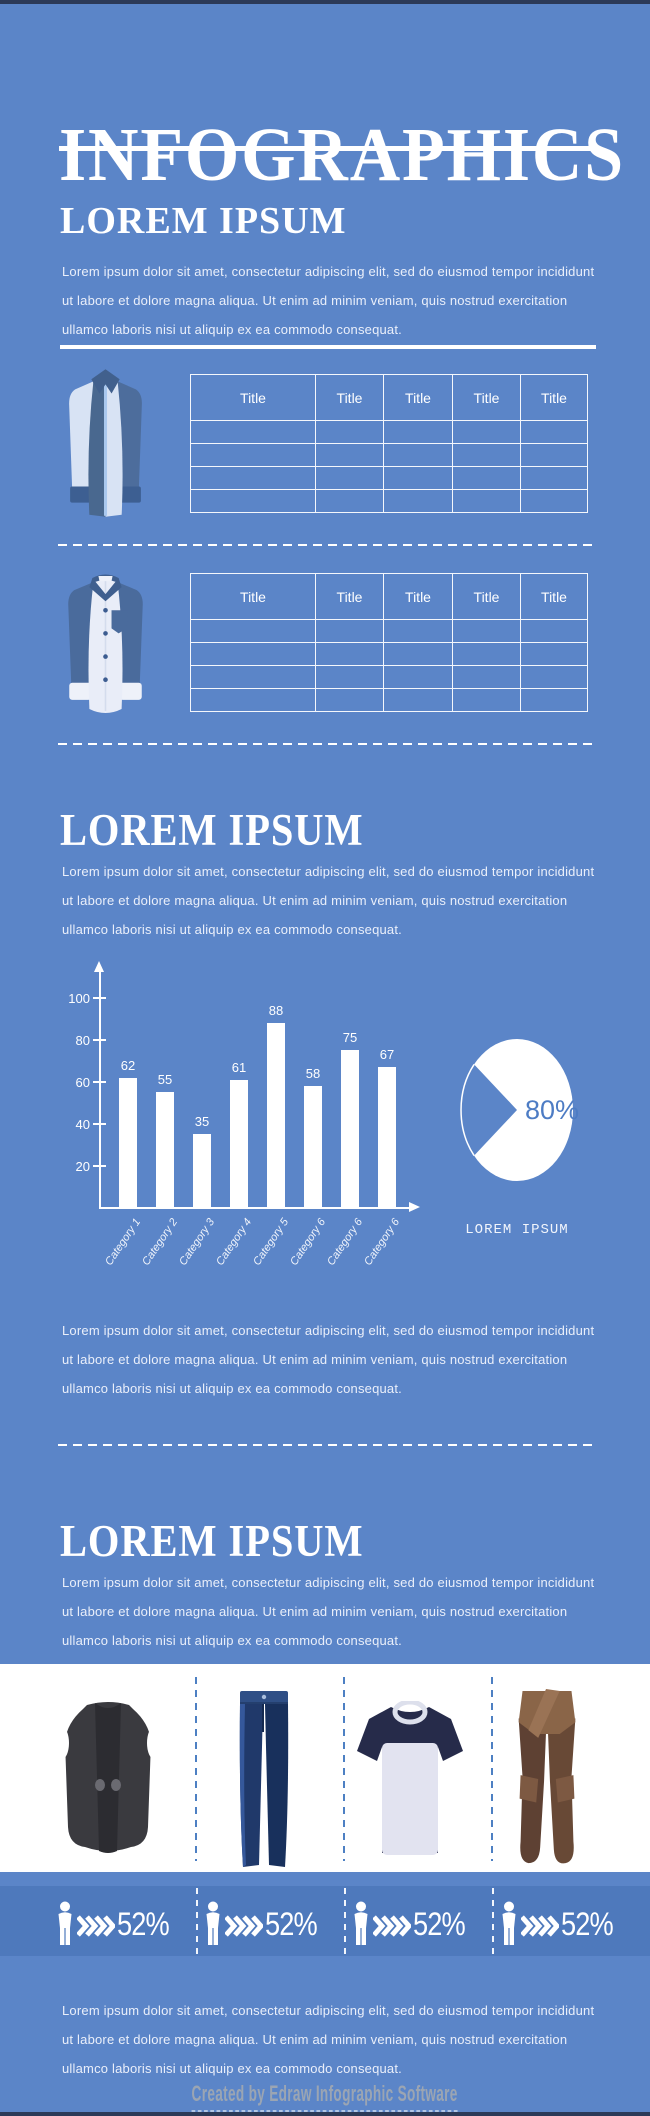 This screenshot has width=650, height=2116. I want to click on x-axis-category-label: Category 5, so click(271, 1242).